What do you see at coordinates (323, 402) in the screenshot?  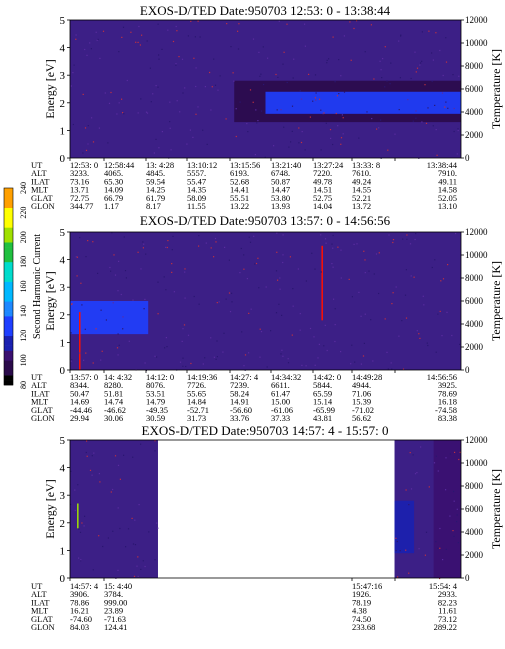 I see `table-cell: 15.14` at bounding box center [323, 402].